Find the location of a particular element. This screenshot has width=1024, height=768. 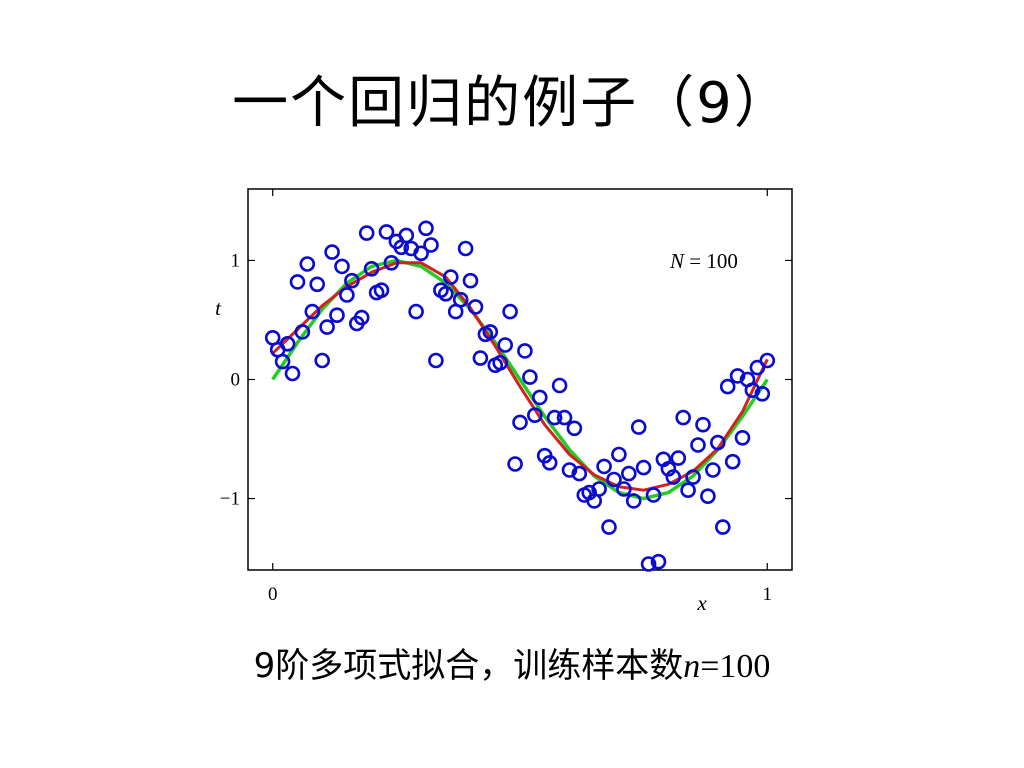

x-tick-label-1: 1 is located at coordinates (768, 594).